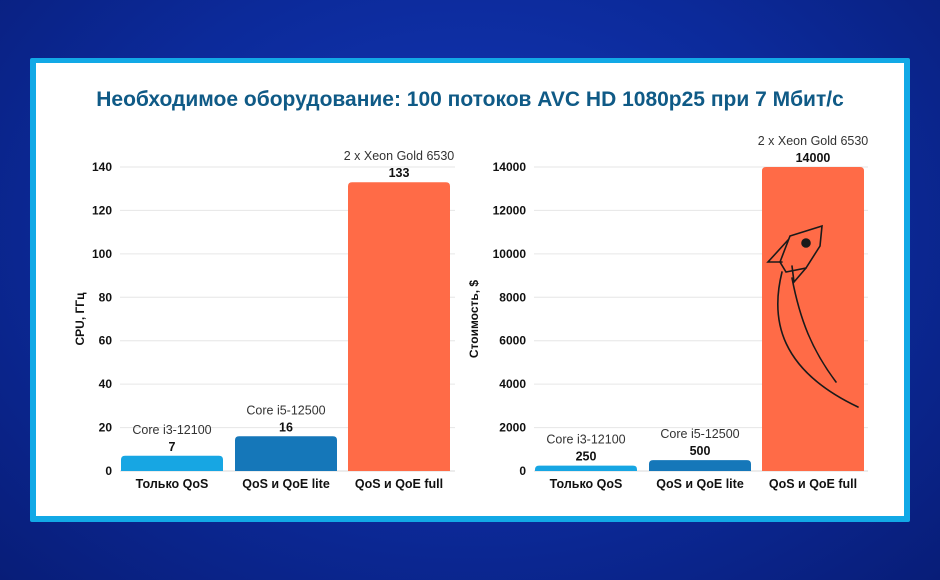 This screenshot has width=940, height=580. I want to click on y-tick-label: 120, so click(102, 210).